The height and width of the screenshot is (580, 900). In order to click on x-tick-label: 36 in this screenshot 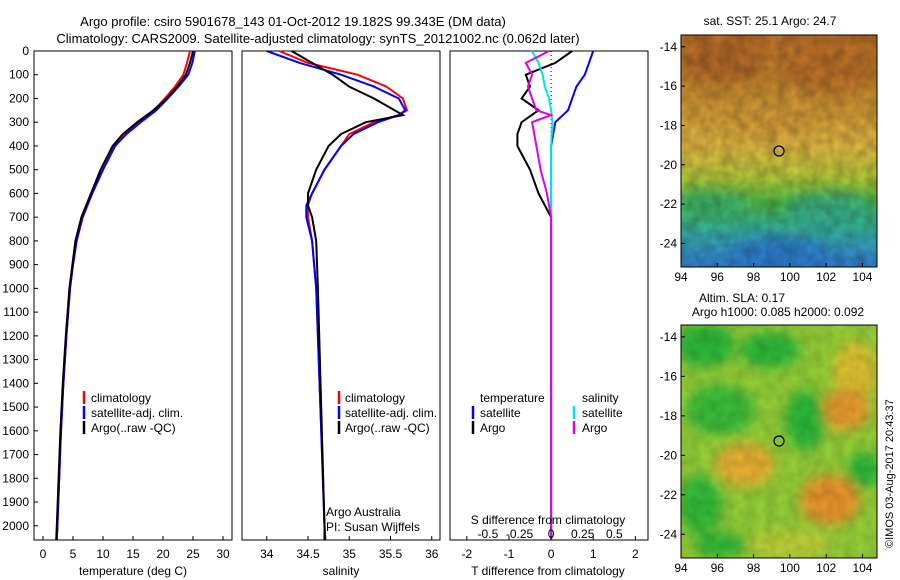, I will do `click(432, 554)`.